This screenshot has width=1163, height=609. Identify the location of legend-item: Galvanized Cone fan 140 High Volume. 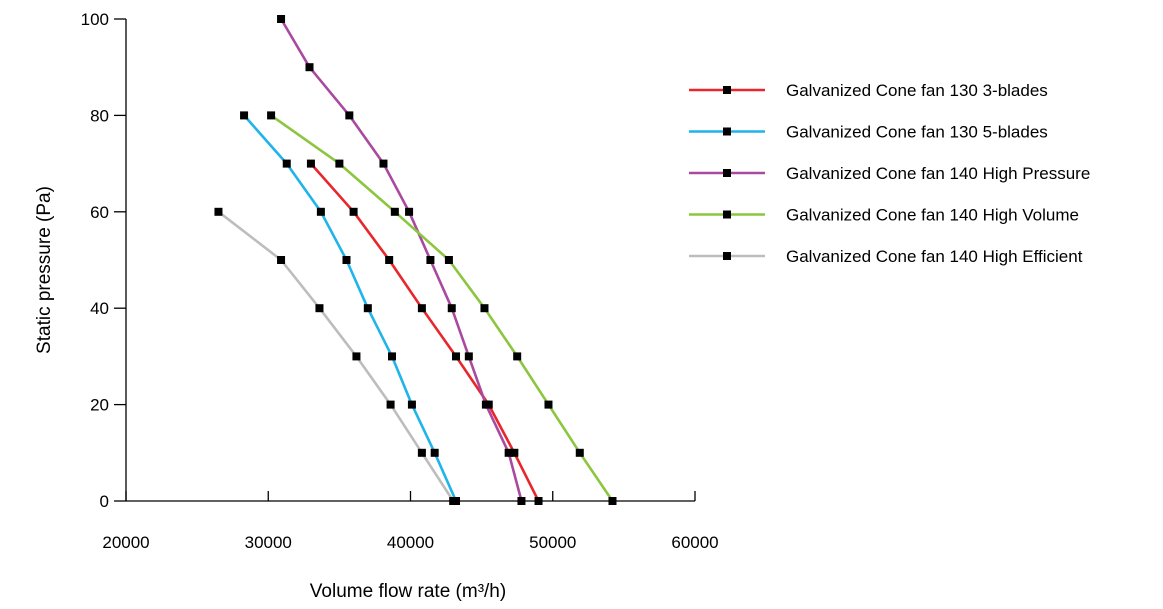
(884, 215).